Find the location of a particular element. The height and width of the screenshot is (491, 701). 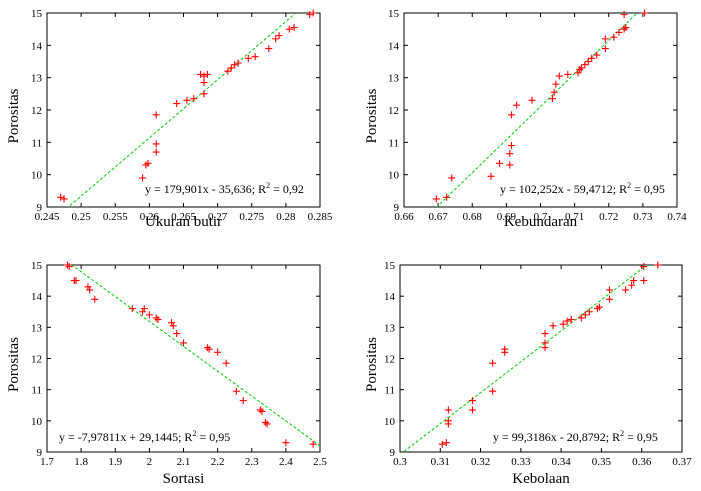

x-tick-label: 0.33 is located at coordinates (521, 462).